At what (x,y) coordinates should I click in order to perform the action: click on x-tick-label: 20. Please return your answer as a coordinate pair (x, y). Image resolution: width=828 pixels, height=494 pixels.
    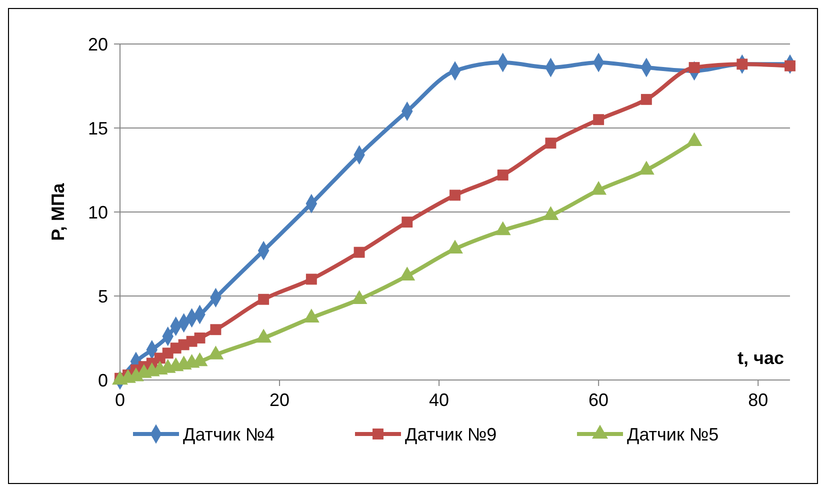
    Looking at the image, I should click on (280, 400).